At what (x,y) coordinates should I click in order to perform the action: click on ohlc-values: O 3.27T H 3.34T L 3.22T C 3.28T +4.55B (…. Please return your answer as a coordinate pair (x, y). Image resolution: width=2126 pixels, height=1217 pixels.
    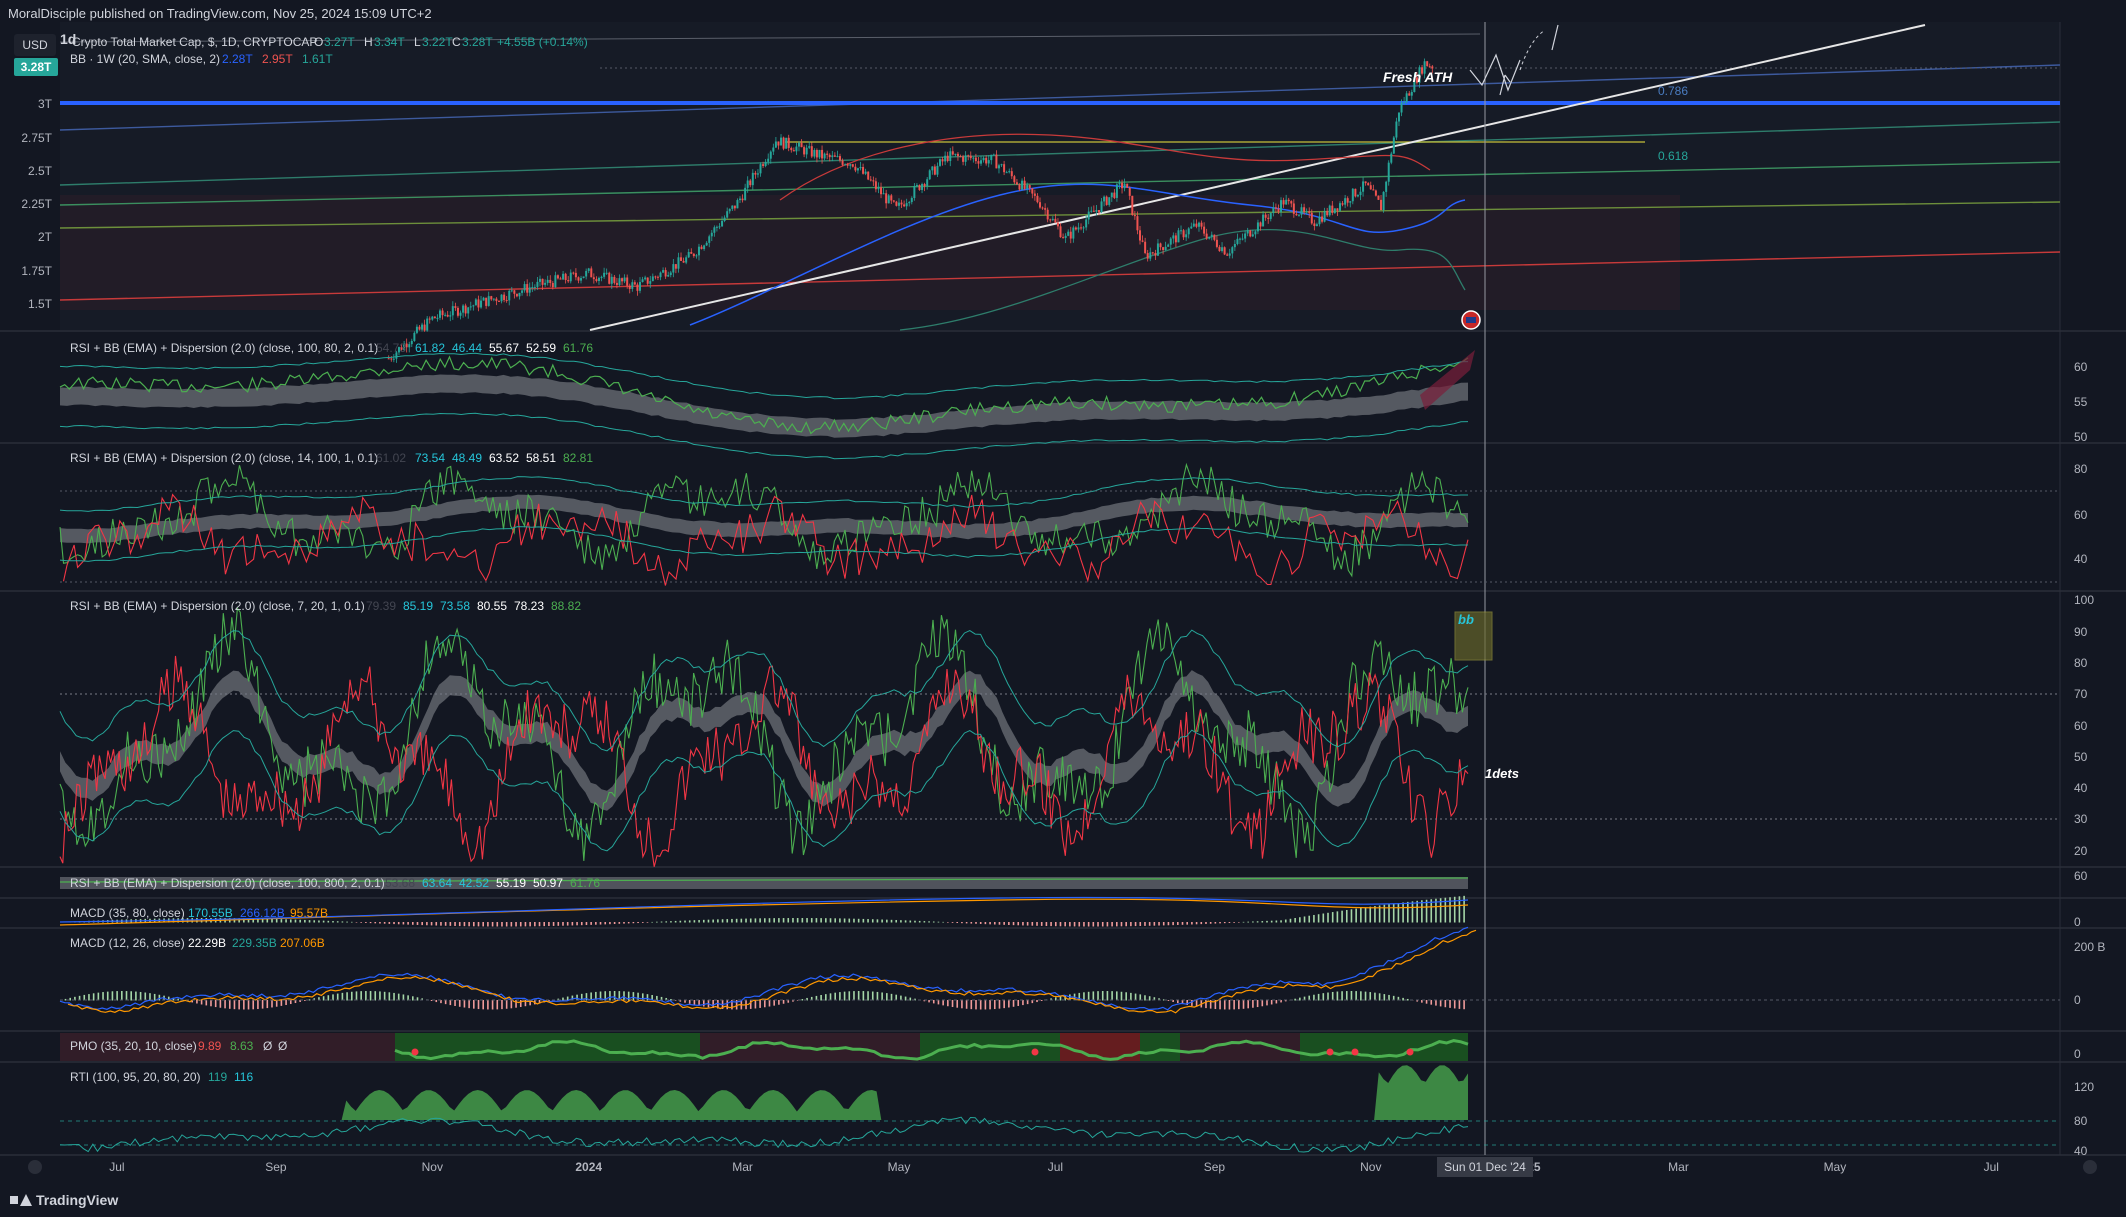
    Looking at the image, I should click on (451, 42).